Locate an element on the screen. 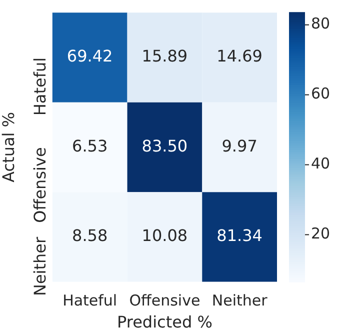  data-label: 9.97 is located at coordinates (240, 146).